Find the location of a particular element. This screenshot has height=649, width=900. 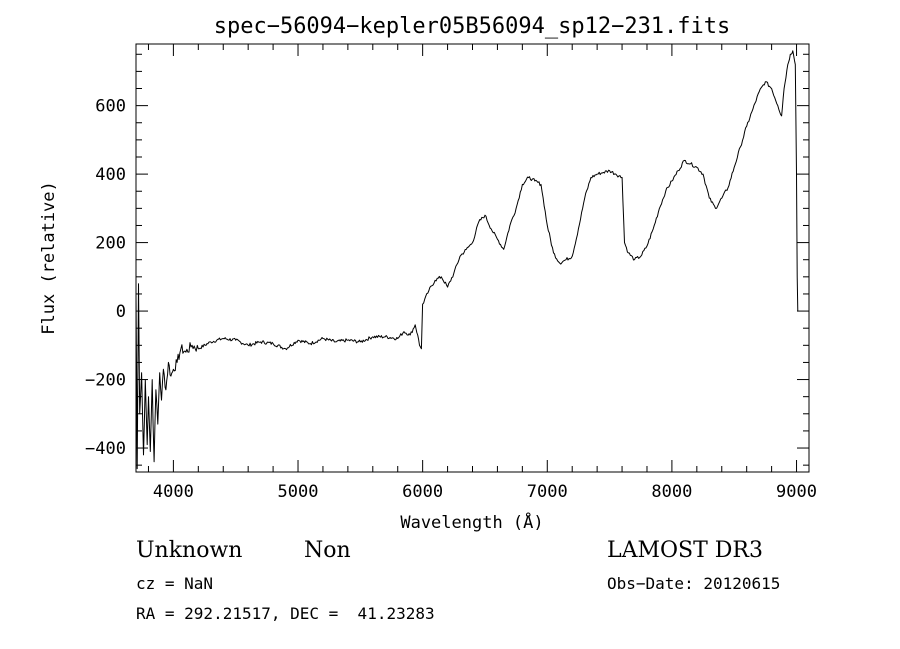

y-tick-label: −400 is located at coordinates (105, 449).